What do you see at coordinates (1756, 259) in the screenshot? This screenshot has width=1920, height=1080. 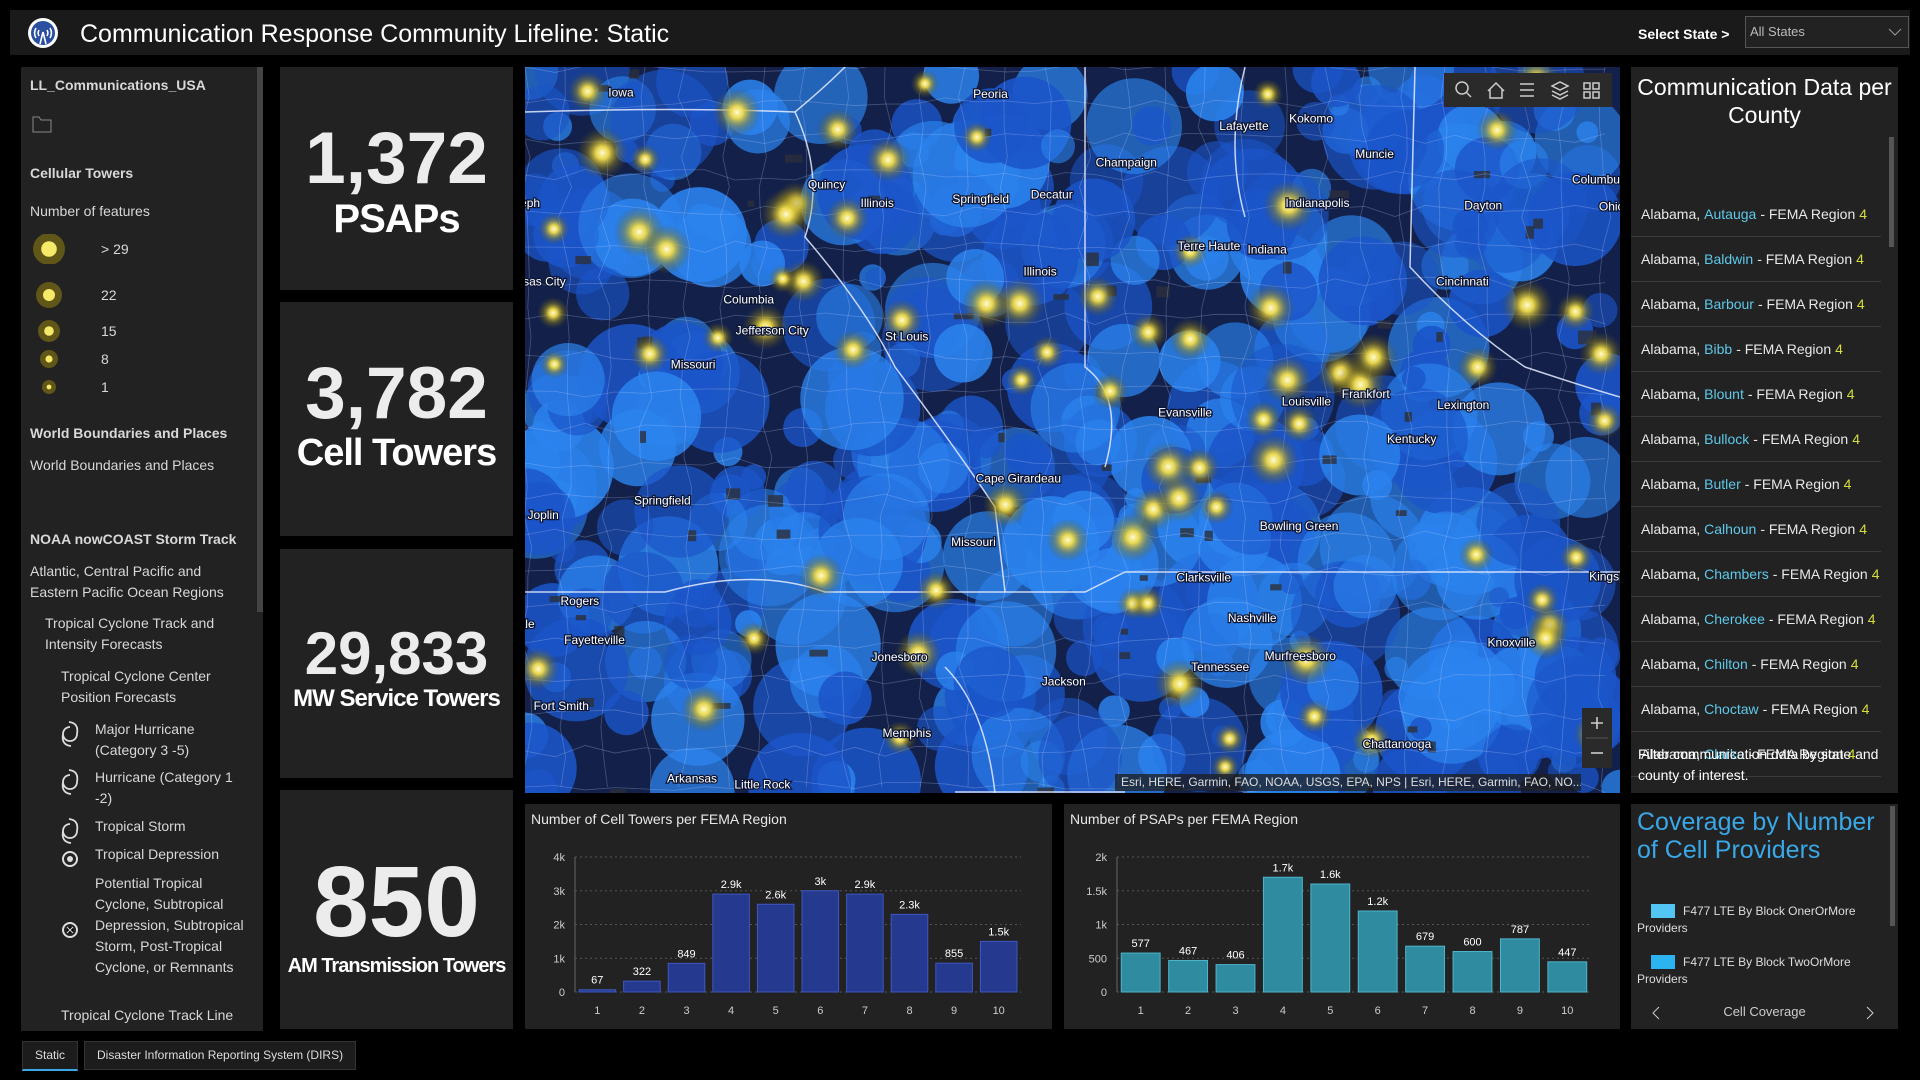 I see `county-row: Alabama, Baldwin - FEMA Region 4` at bounding box center [1756, 259].